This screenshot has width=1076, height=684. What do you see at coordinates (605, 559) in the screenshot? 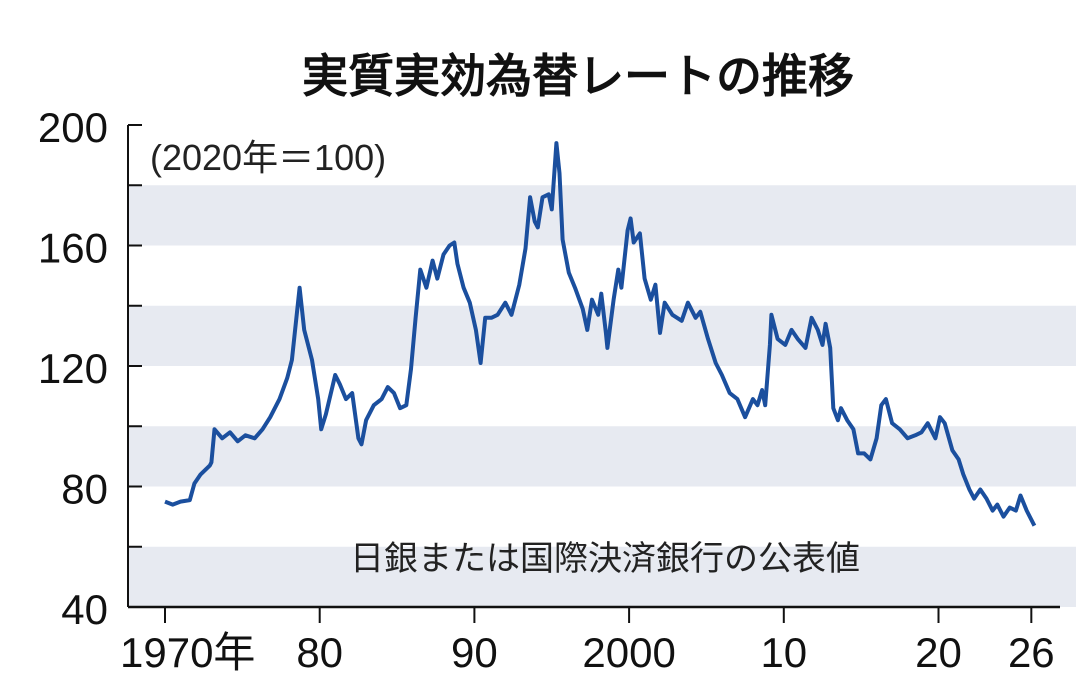
I see `source-note: 日銀または国際決済銀行の公表値` at bounding box center [605, 559].